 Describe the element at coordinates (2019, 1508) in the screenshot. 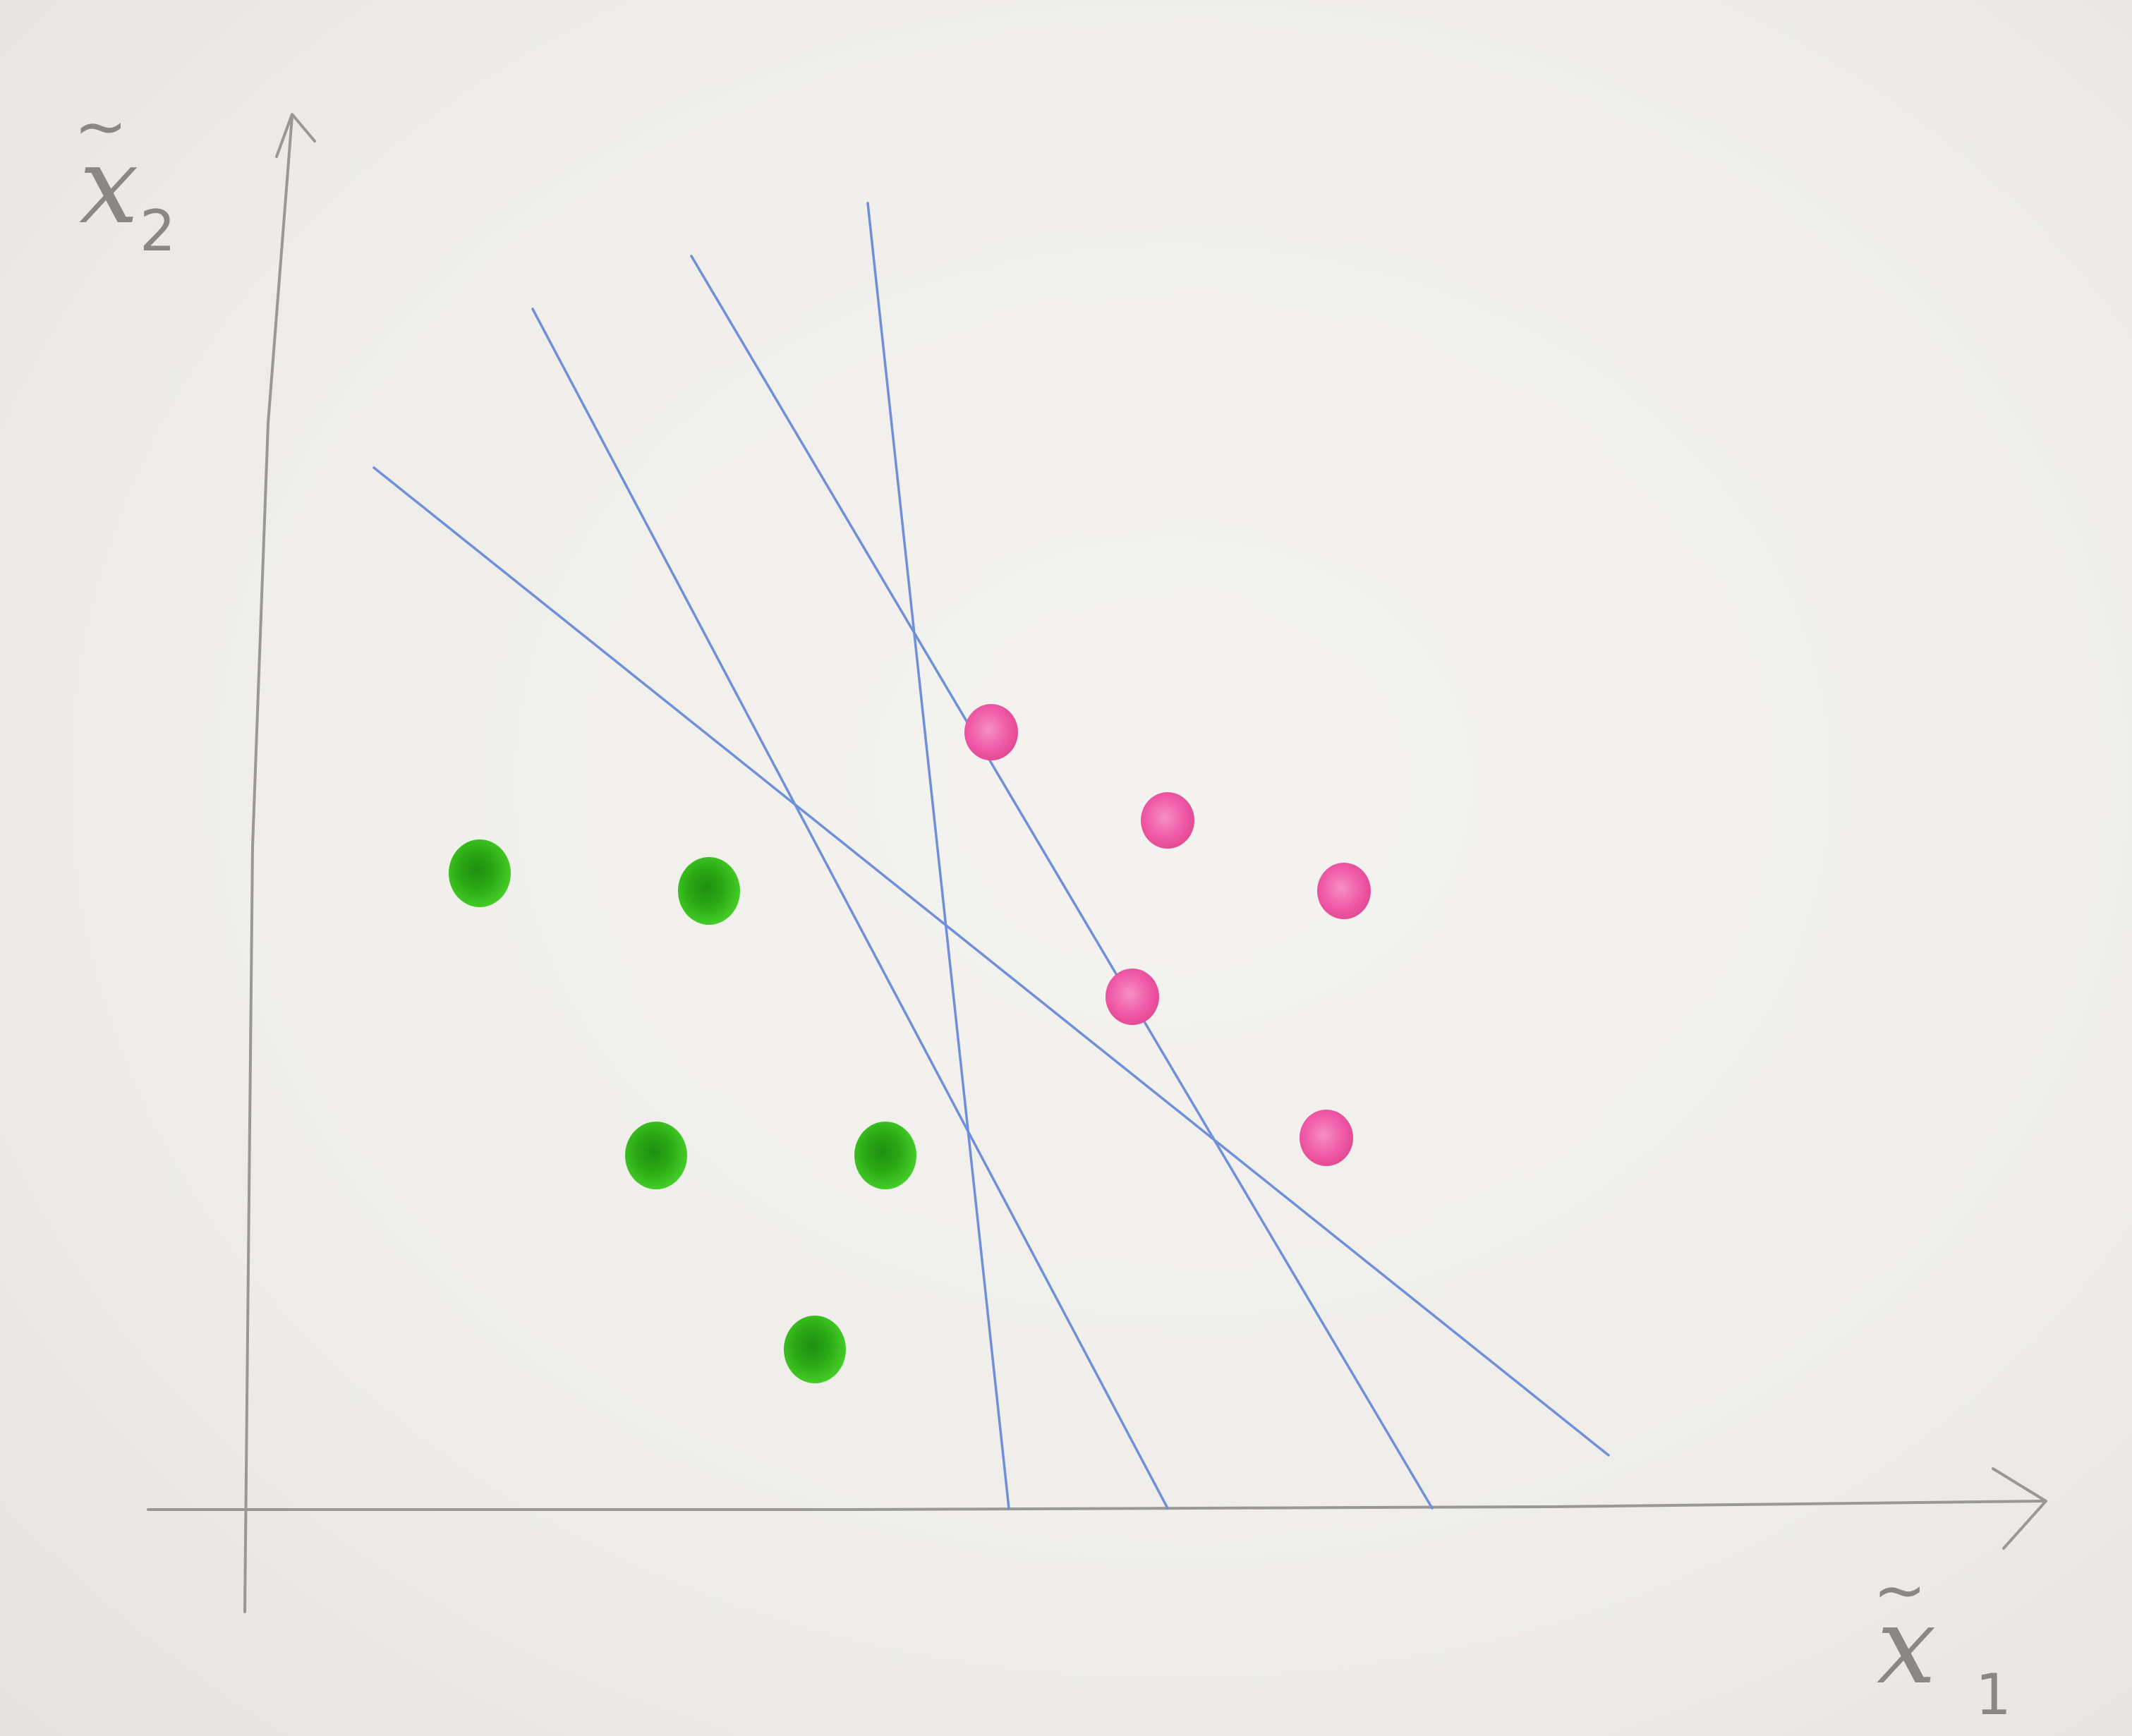

I see `x-axis-arrowhead` at that location.